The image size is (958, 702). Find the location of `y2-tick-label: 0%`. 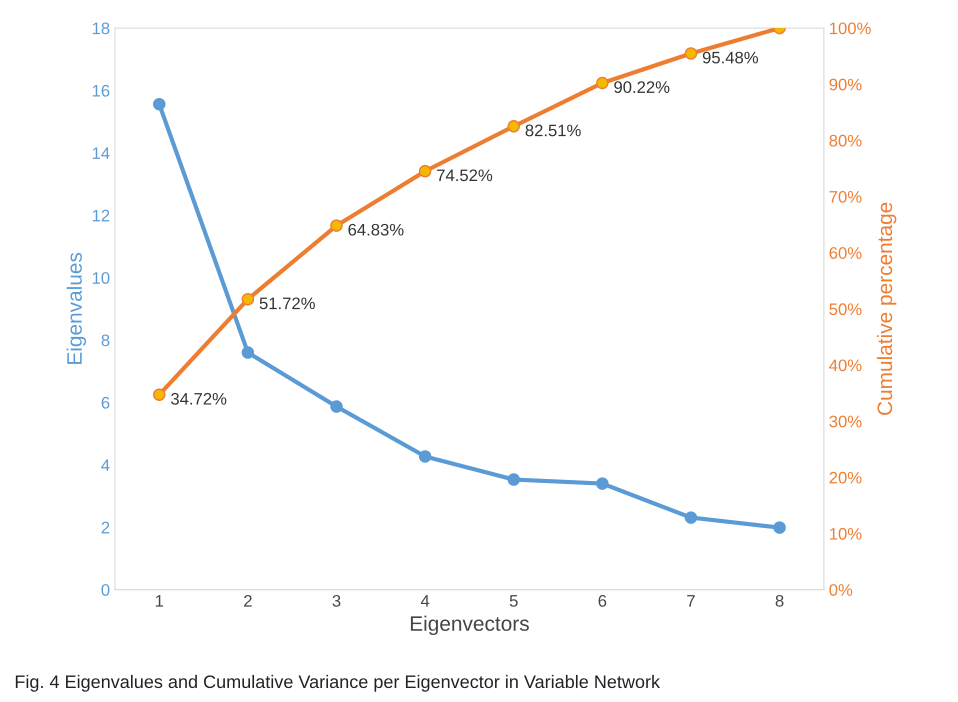

y2-tick-label: 0% is located at coordinates (840, 590).